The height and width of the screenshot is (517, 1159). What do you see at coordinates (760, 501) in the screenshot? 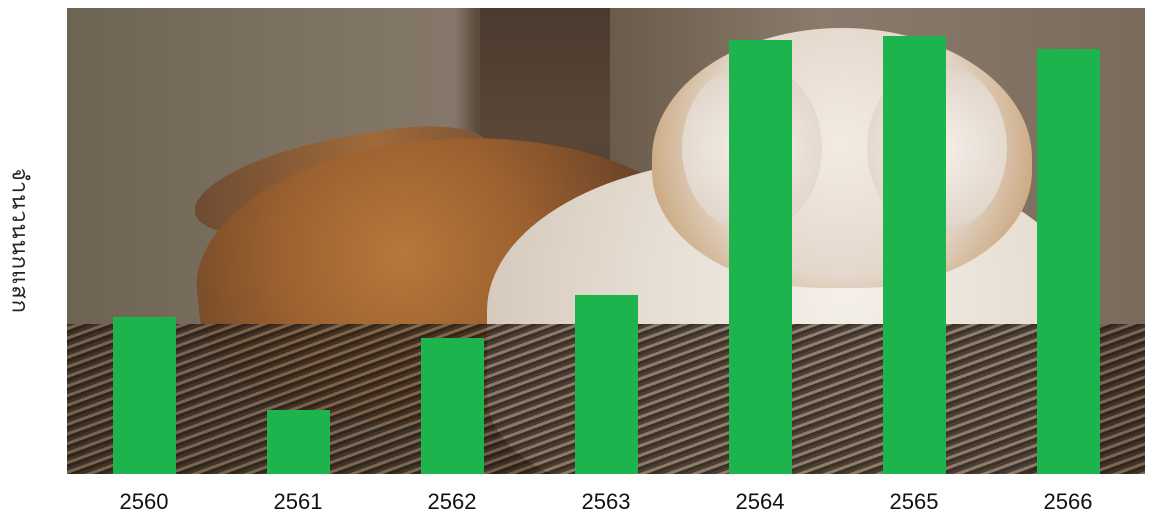
I see `x-tick-label: 2564` at bounding box center [760, 501].